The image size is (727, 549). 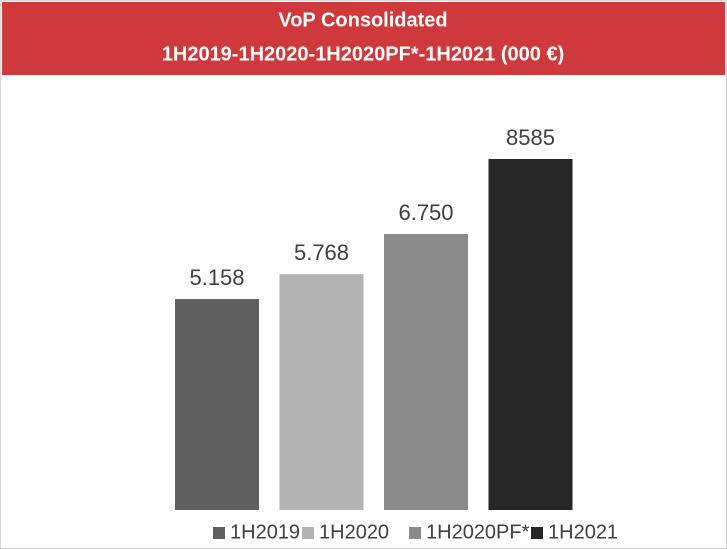 I want to click on legend-label: 1H2020, so click(x=354, y=532).